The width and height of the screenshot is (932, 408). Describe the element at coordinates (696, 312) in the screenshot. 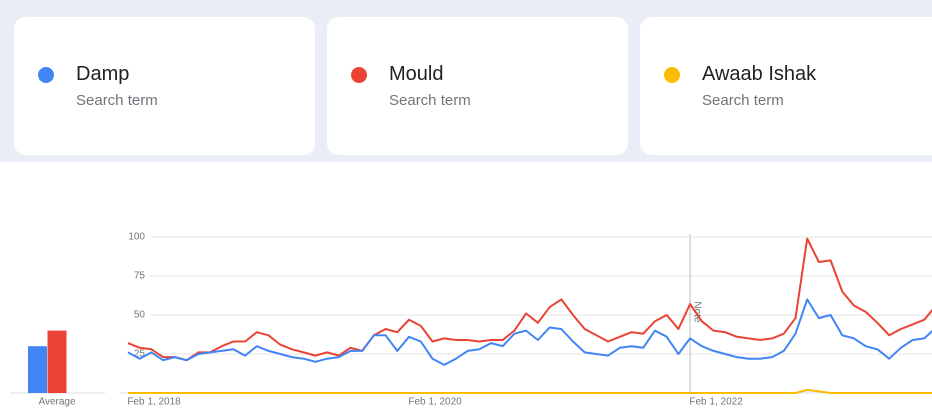

I see `annotation: Note` at that location.